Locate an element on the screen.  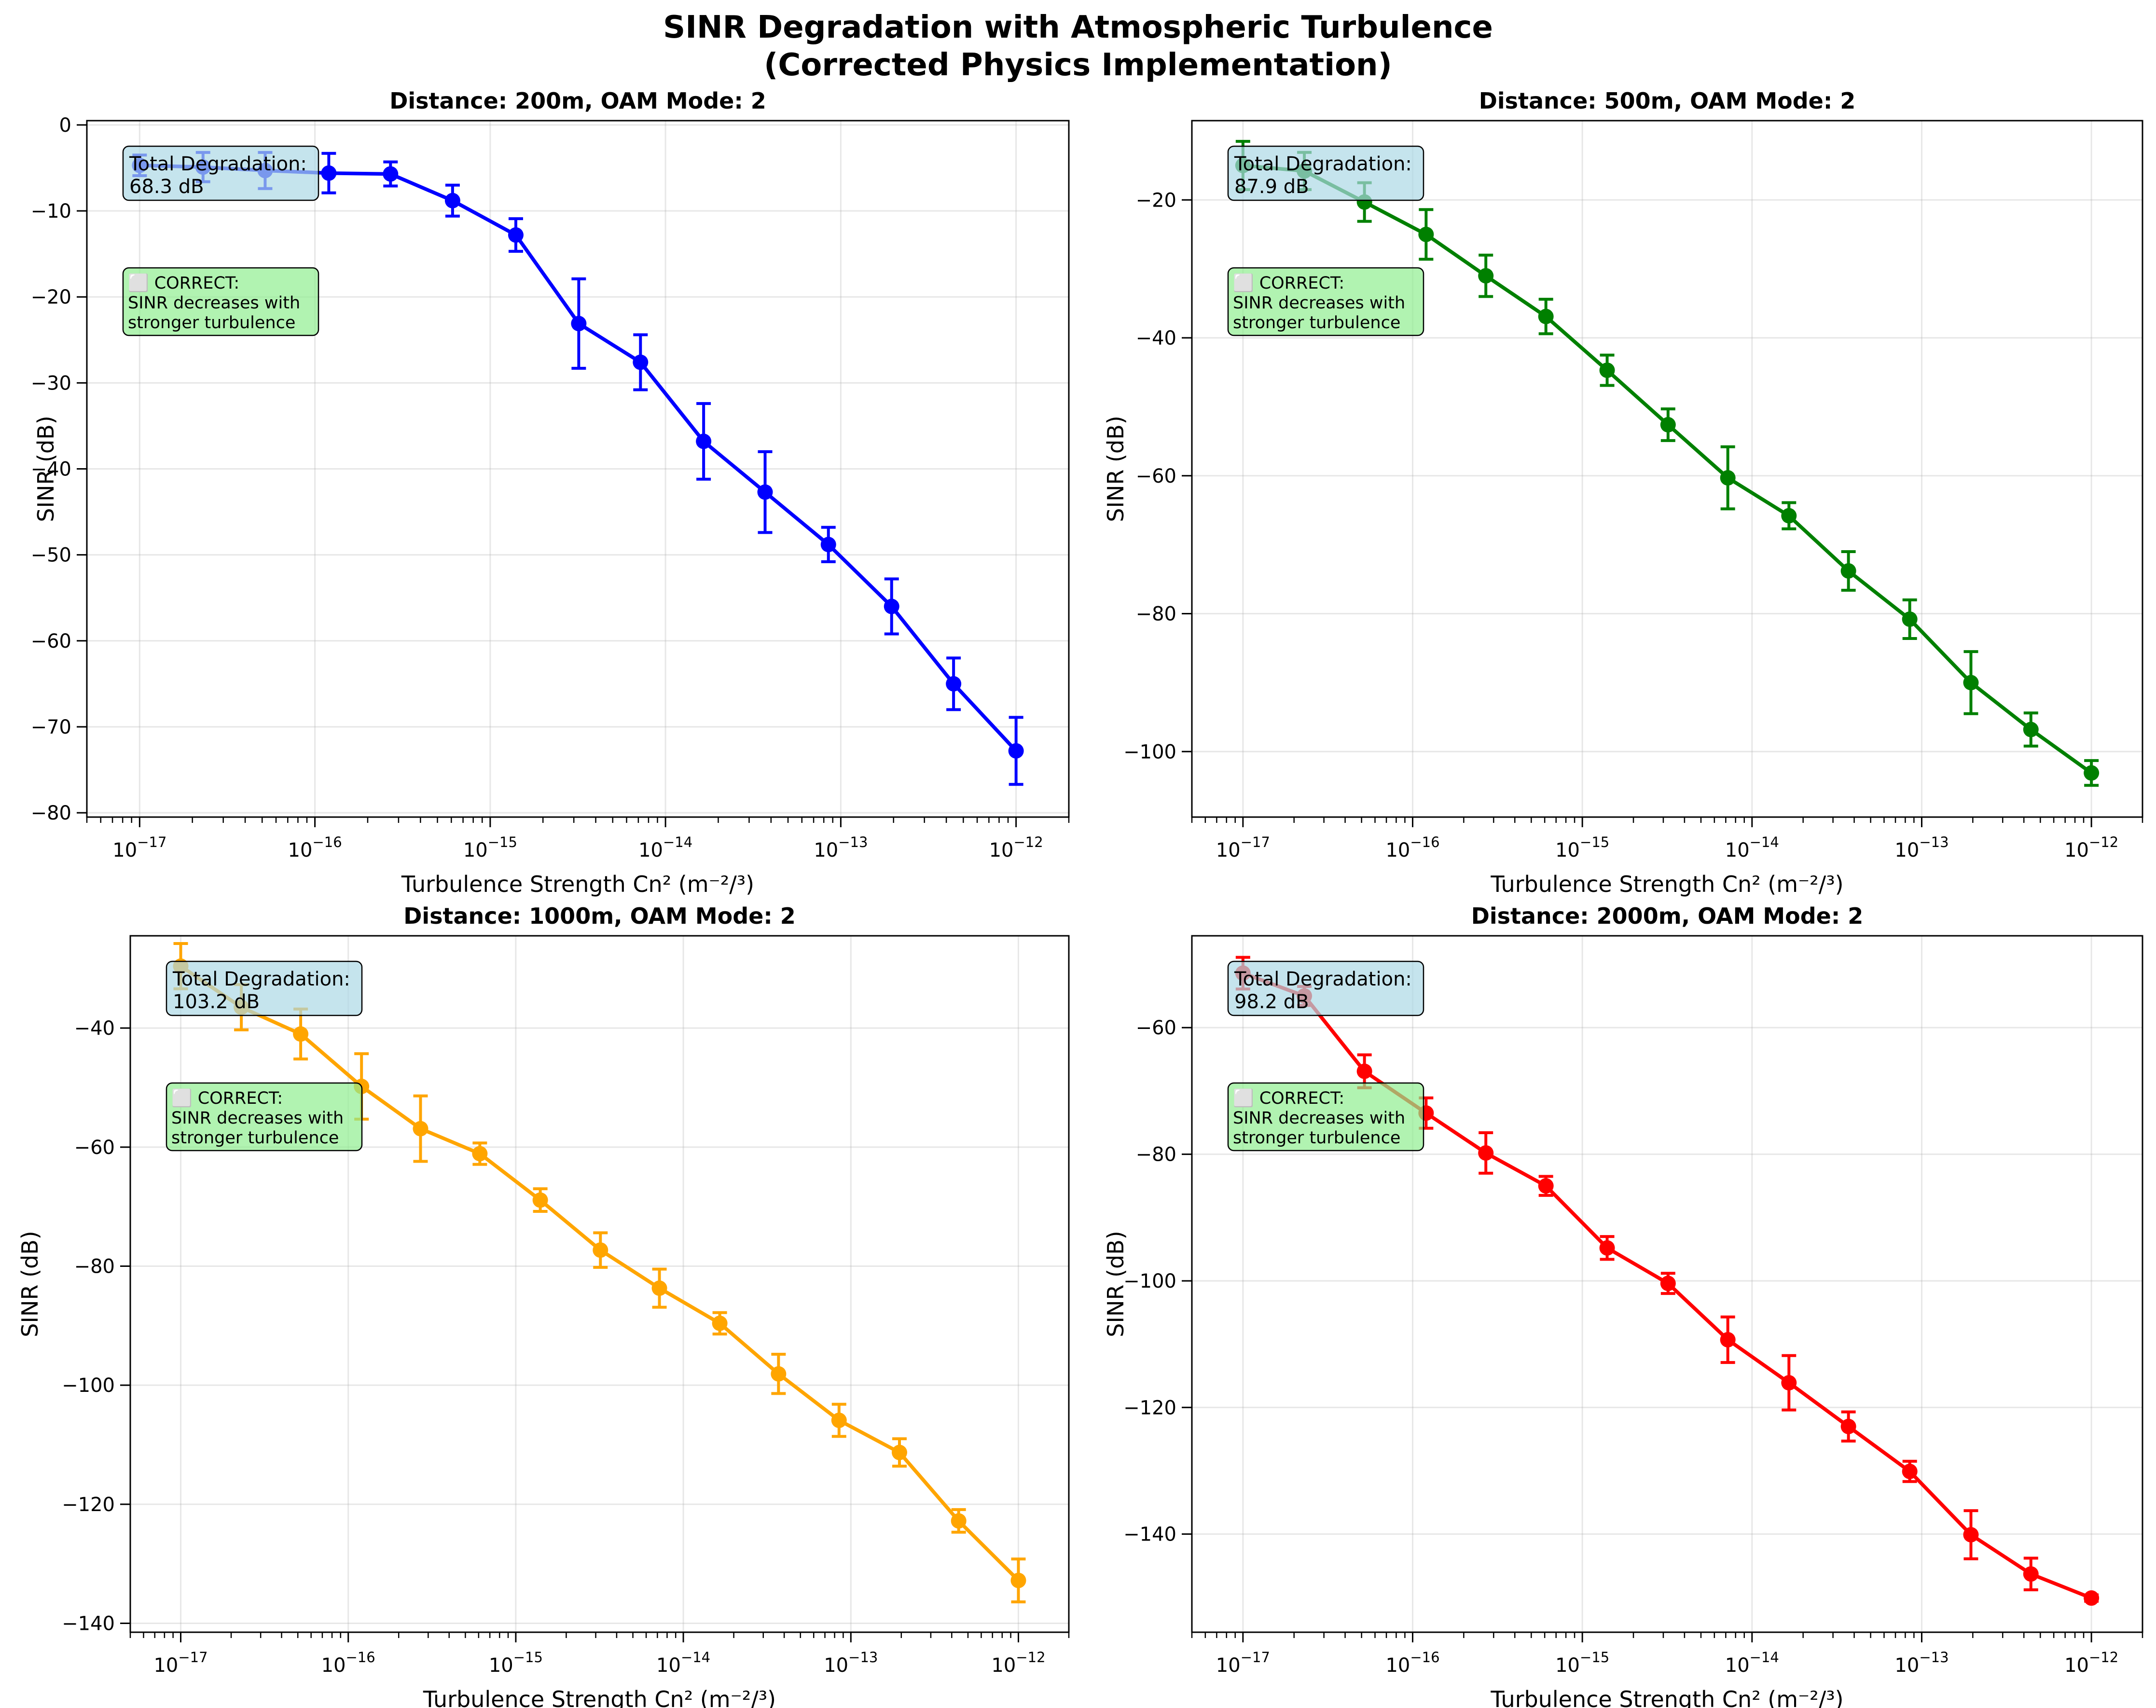
x-tick-label: 10−13 is located at coordinates (1921, 1663).